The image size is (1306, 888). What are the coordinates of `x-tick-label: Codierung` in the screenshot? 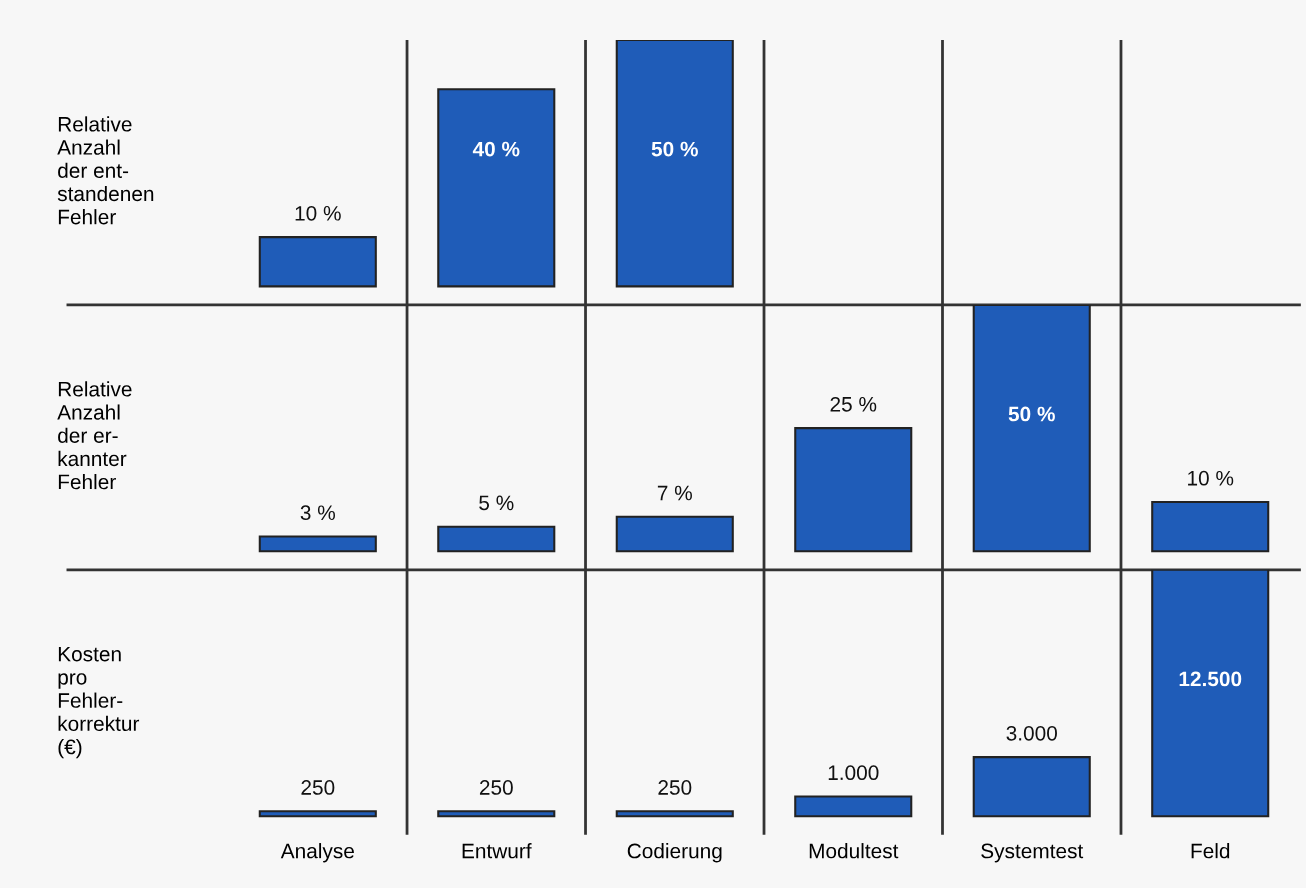 It's located at (674, 853).